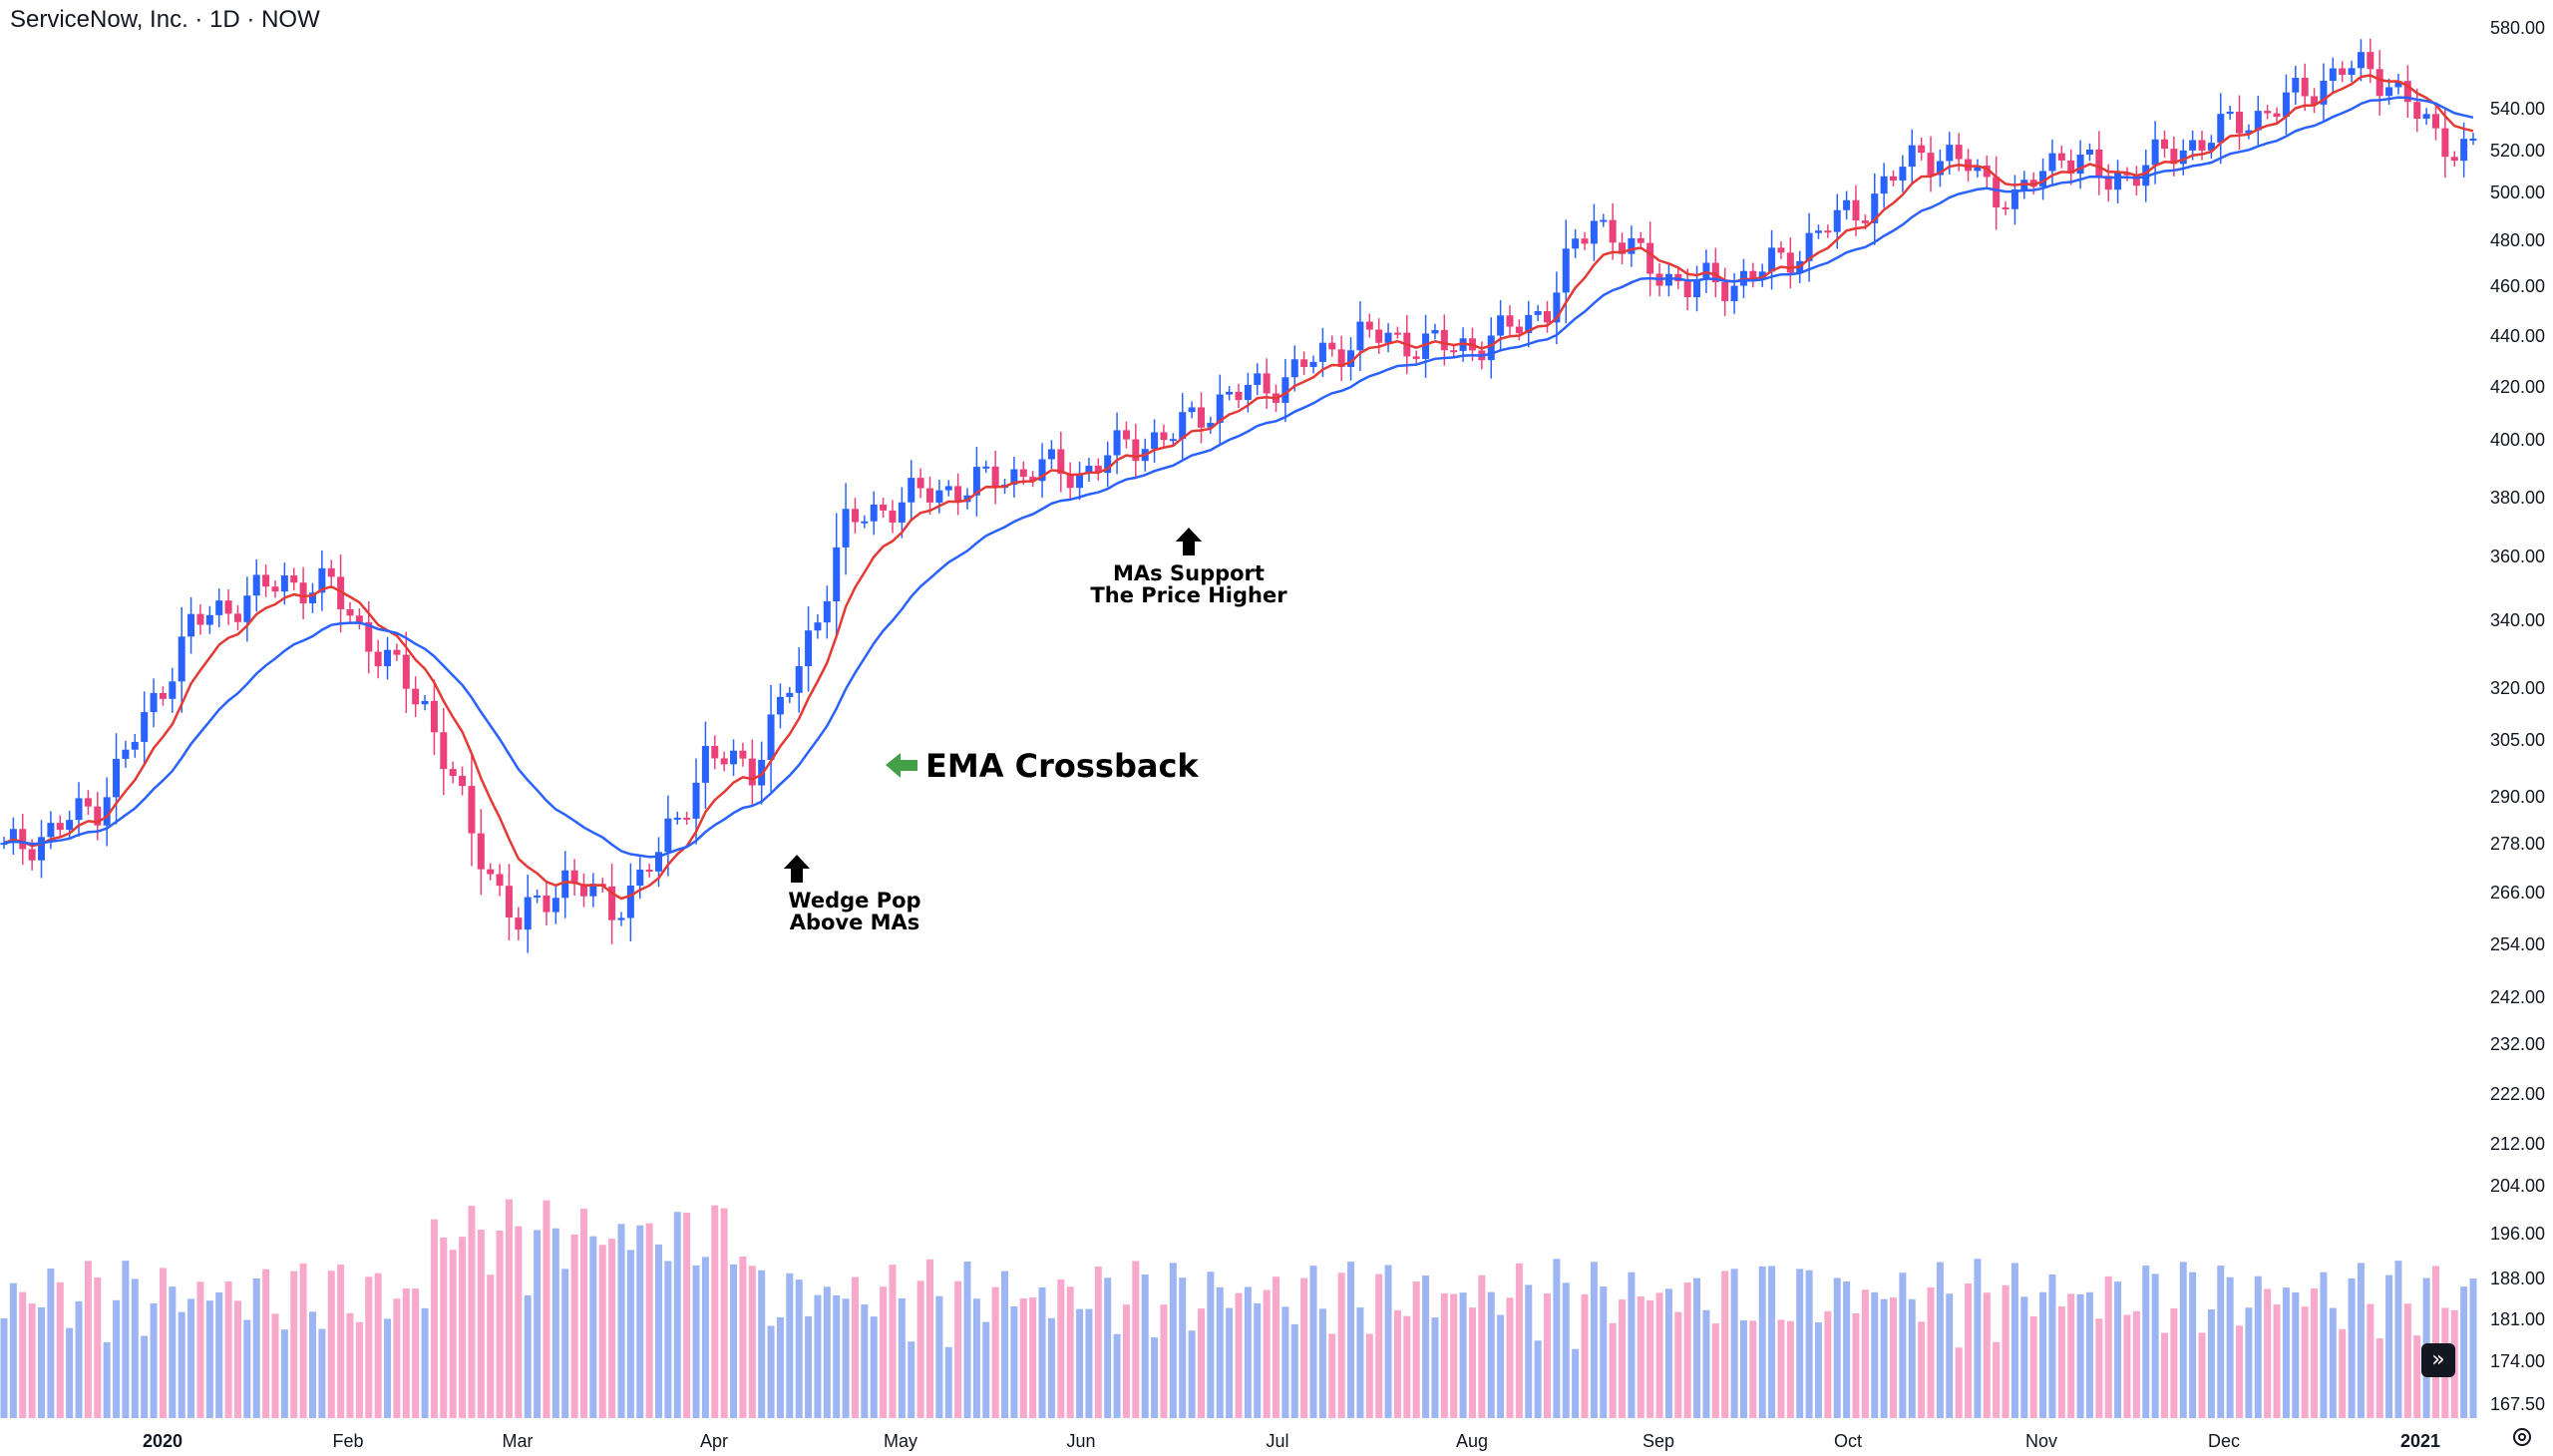  Describe the element at coordinates (2517, 240) in the screenshot. I see `price-axis-label: 480.00` at that location.